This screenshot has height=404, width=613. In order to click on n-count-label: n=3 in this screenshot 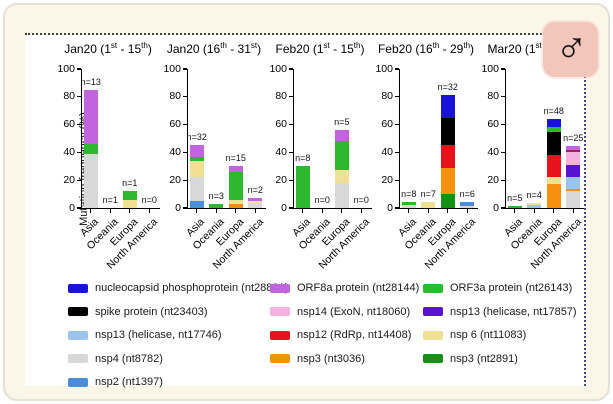, I will do `click(216, 195)`.